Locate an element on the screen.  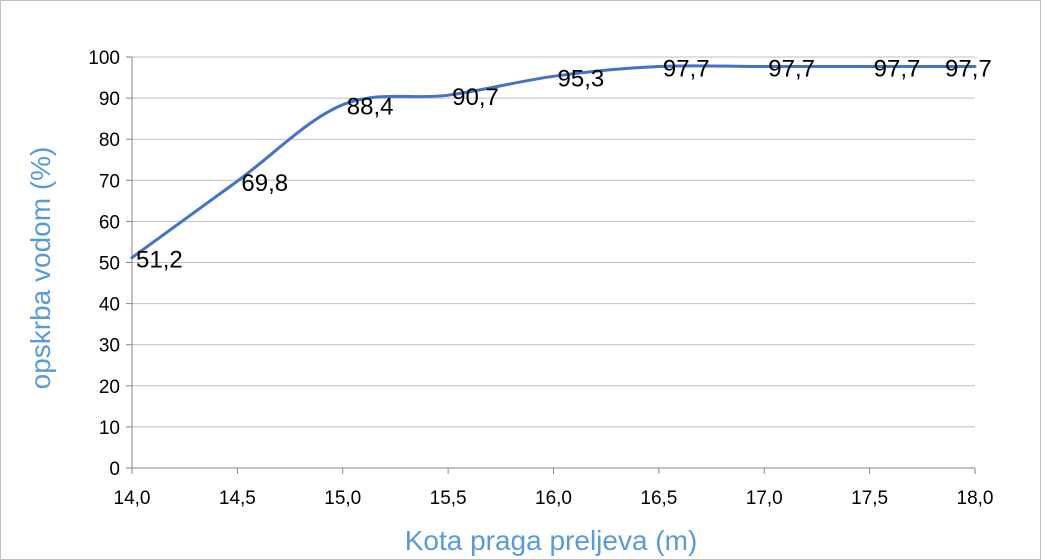
data-label: 90,7 is located at coordinates (475, 97).